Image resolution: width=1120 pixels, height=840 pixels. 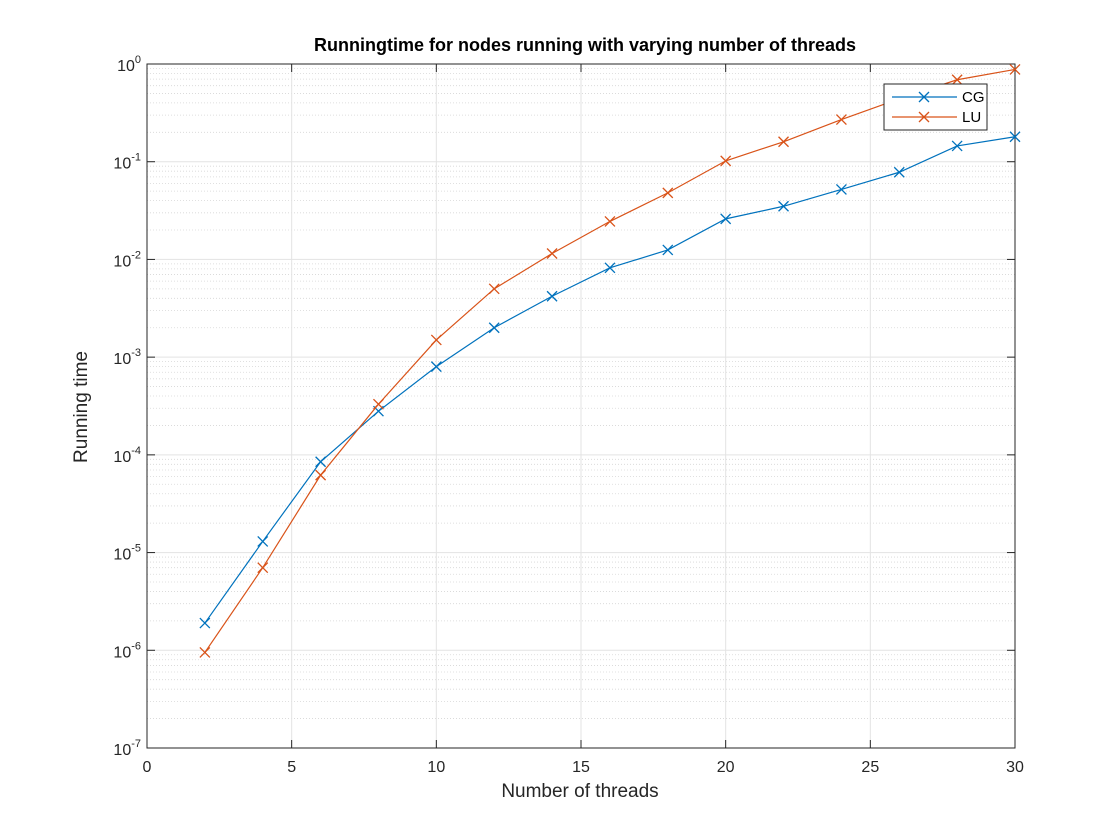 What do you see at coordinates (81, 407) in the screenshot?
I see `y-axis-label: Running time` at bounding box center [81, 407].